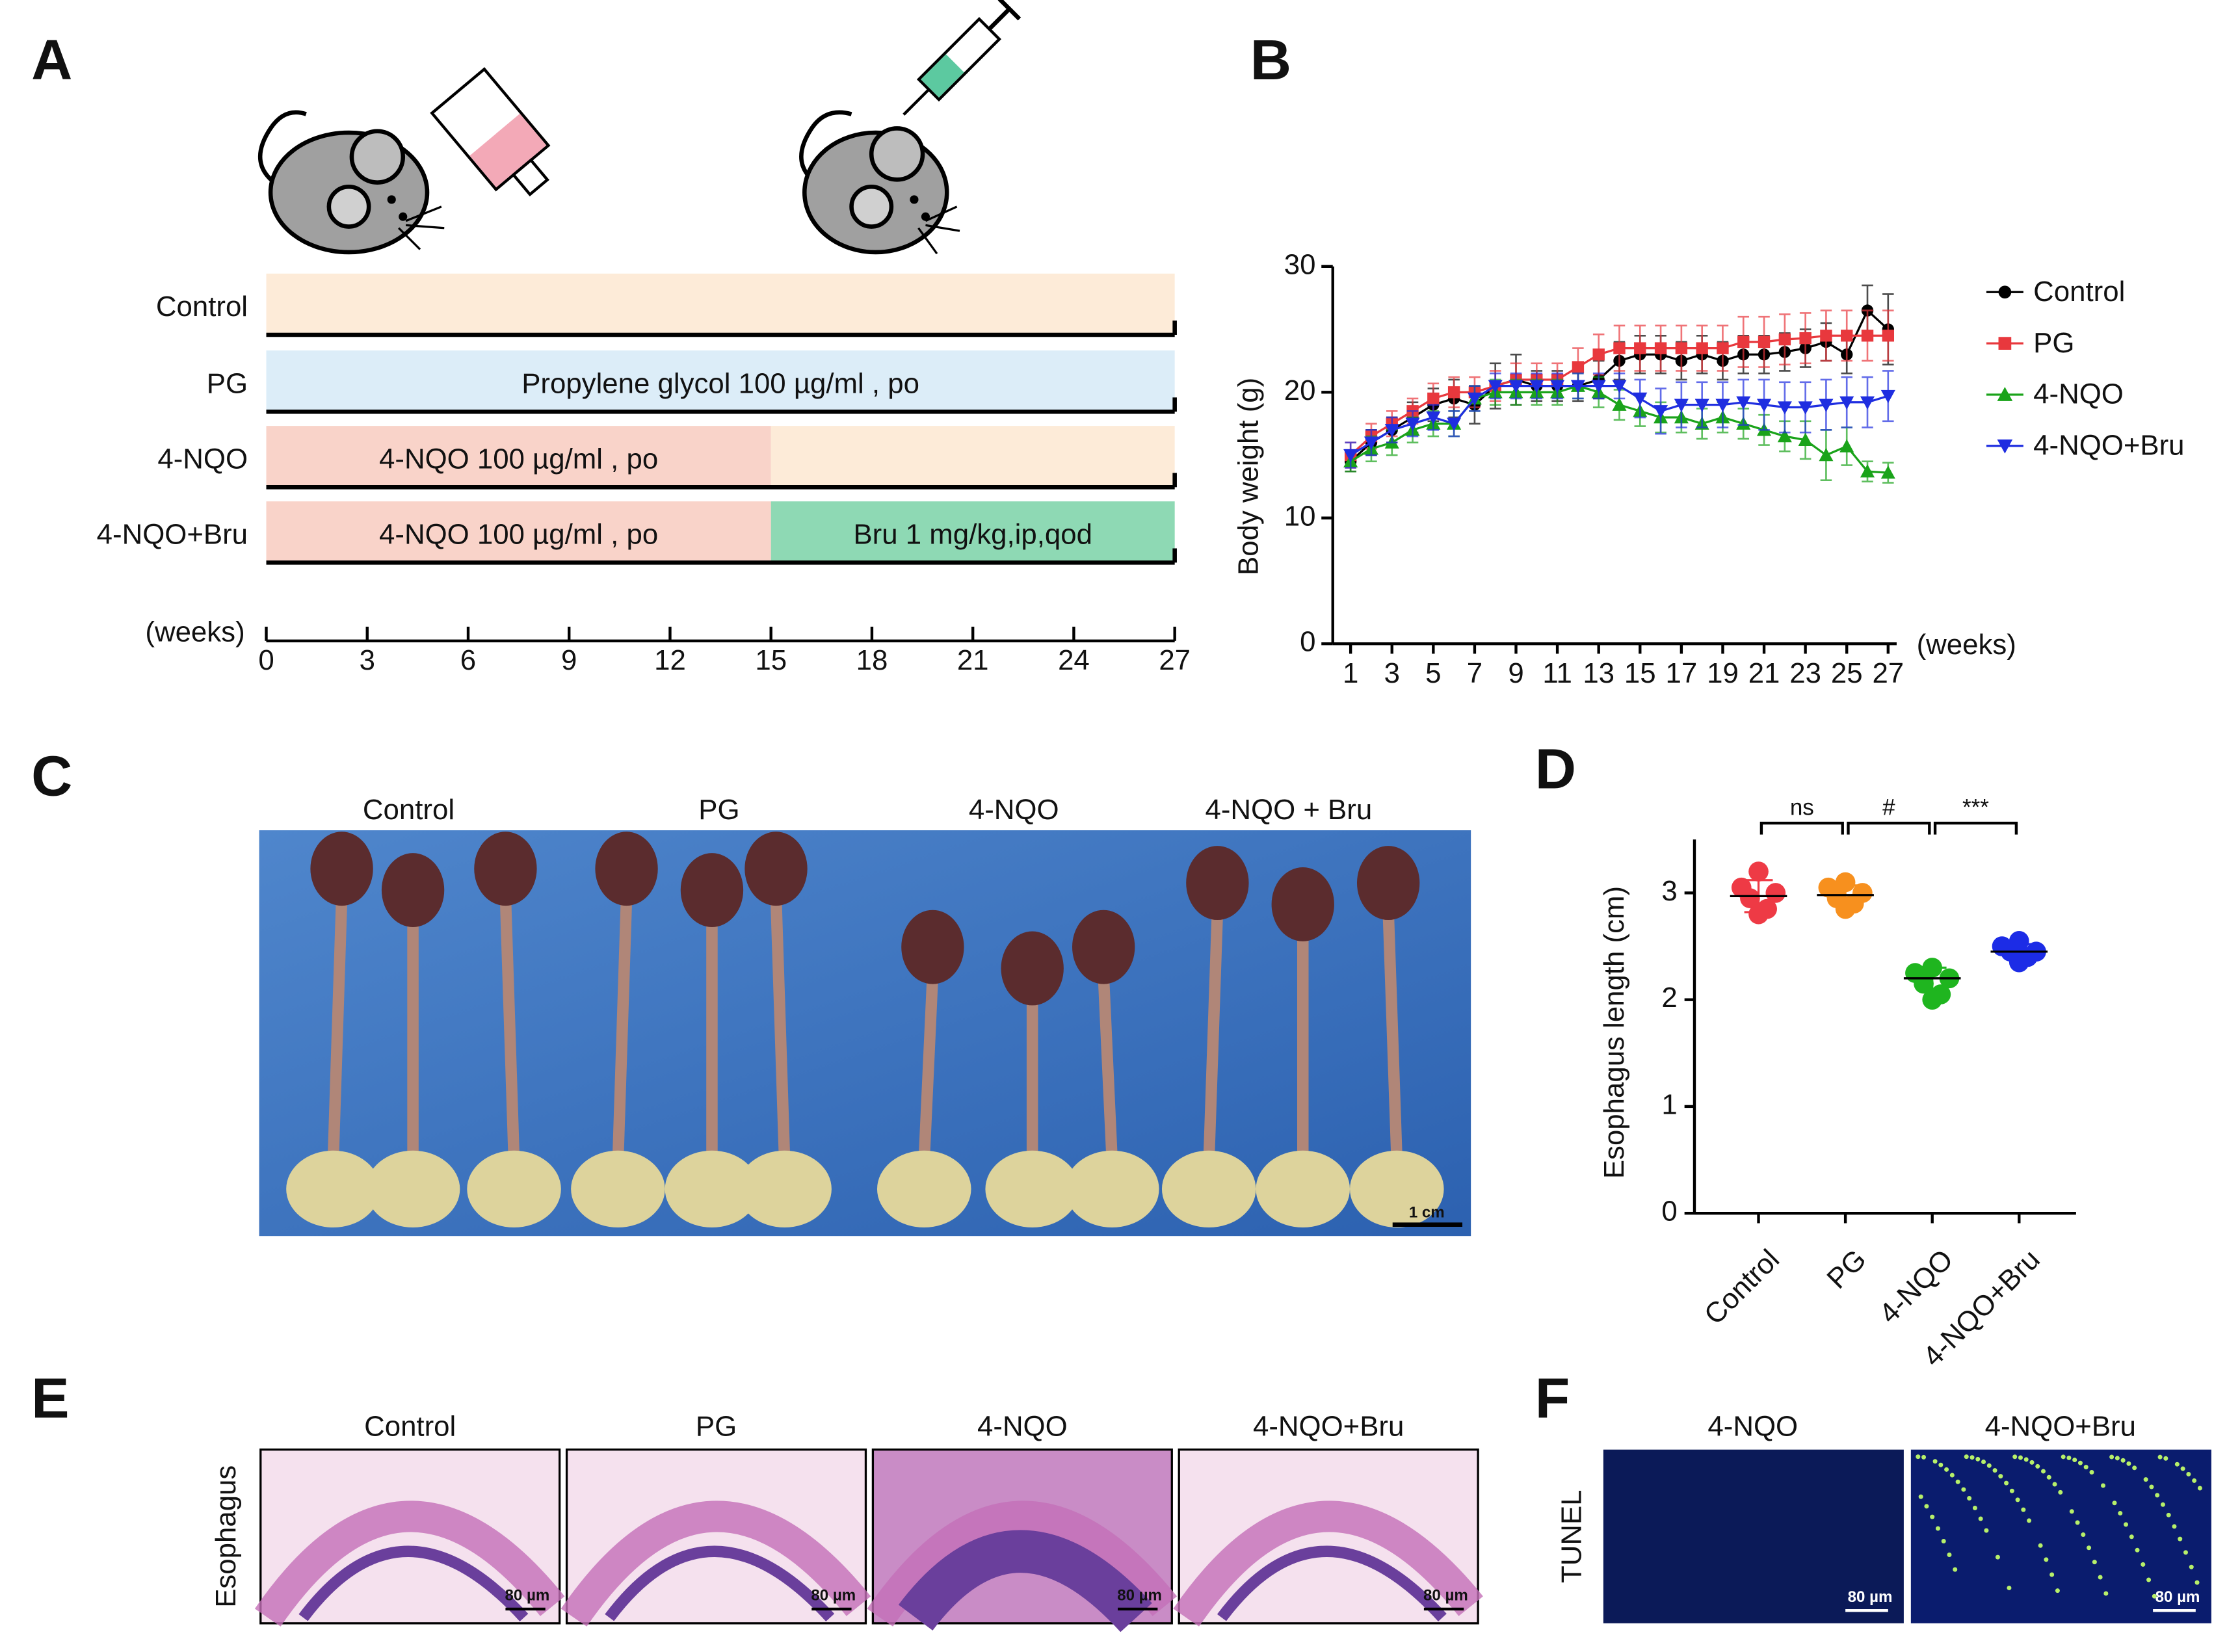 This screenshot has width=2227, height=1652. What do you see at coordinates (202, 459) in the screenshot?
I see `row-label: 4-NQO` at bounding box center [202, 459].